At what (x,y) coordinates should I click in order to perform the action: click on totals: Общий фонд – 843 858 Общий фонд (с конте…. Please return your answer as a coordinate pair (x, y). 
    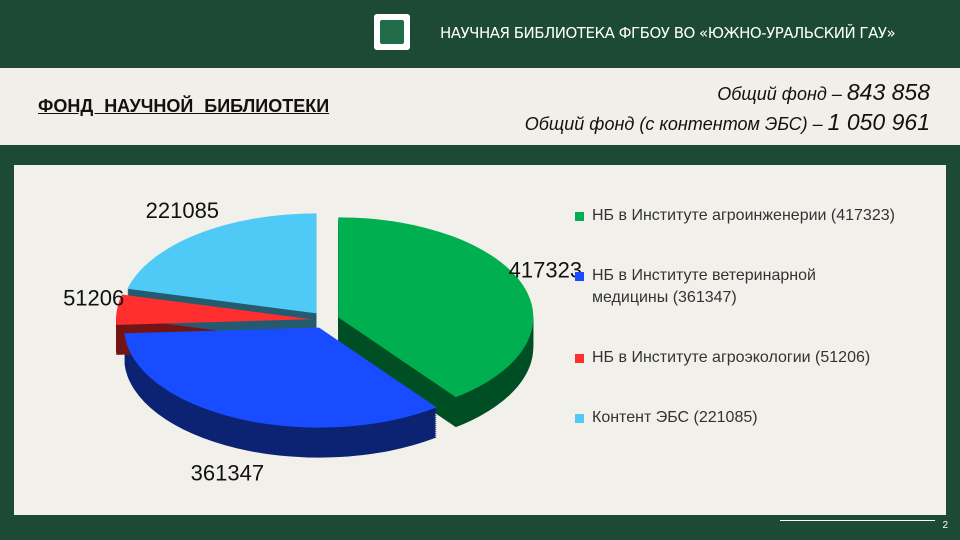
    Looking at the image, I should click on (727, 108).